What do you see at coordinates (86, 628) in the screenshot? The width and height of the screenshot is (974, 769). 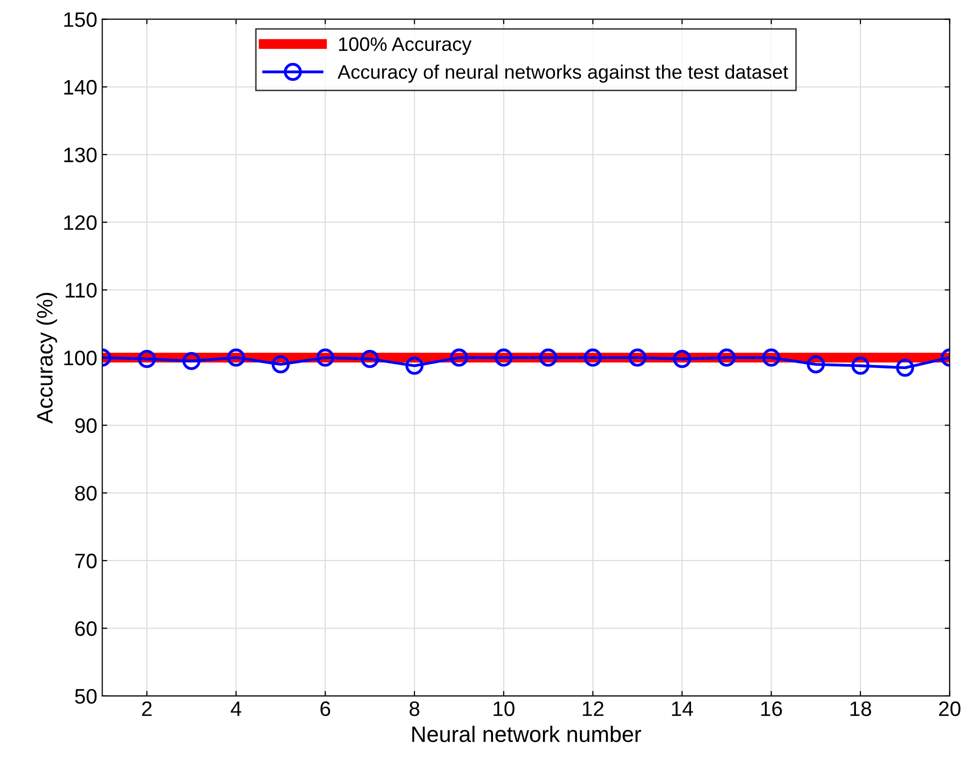 I see `y-tick-label: 60` at bounding box center [86, 628].